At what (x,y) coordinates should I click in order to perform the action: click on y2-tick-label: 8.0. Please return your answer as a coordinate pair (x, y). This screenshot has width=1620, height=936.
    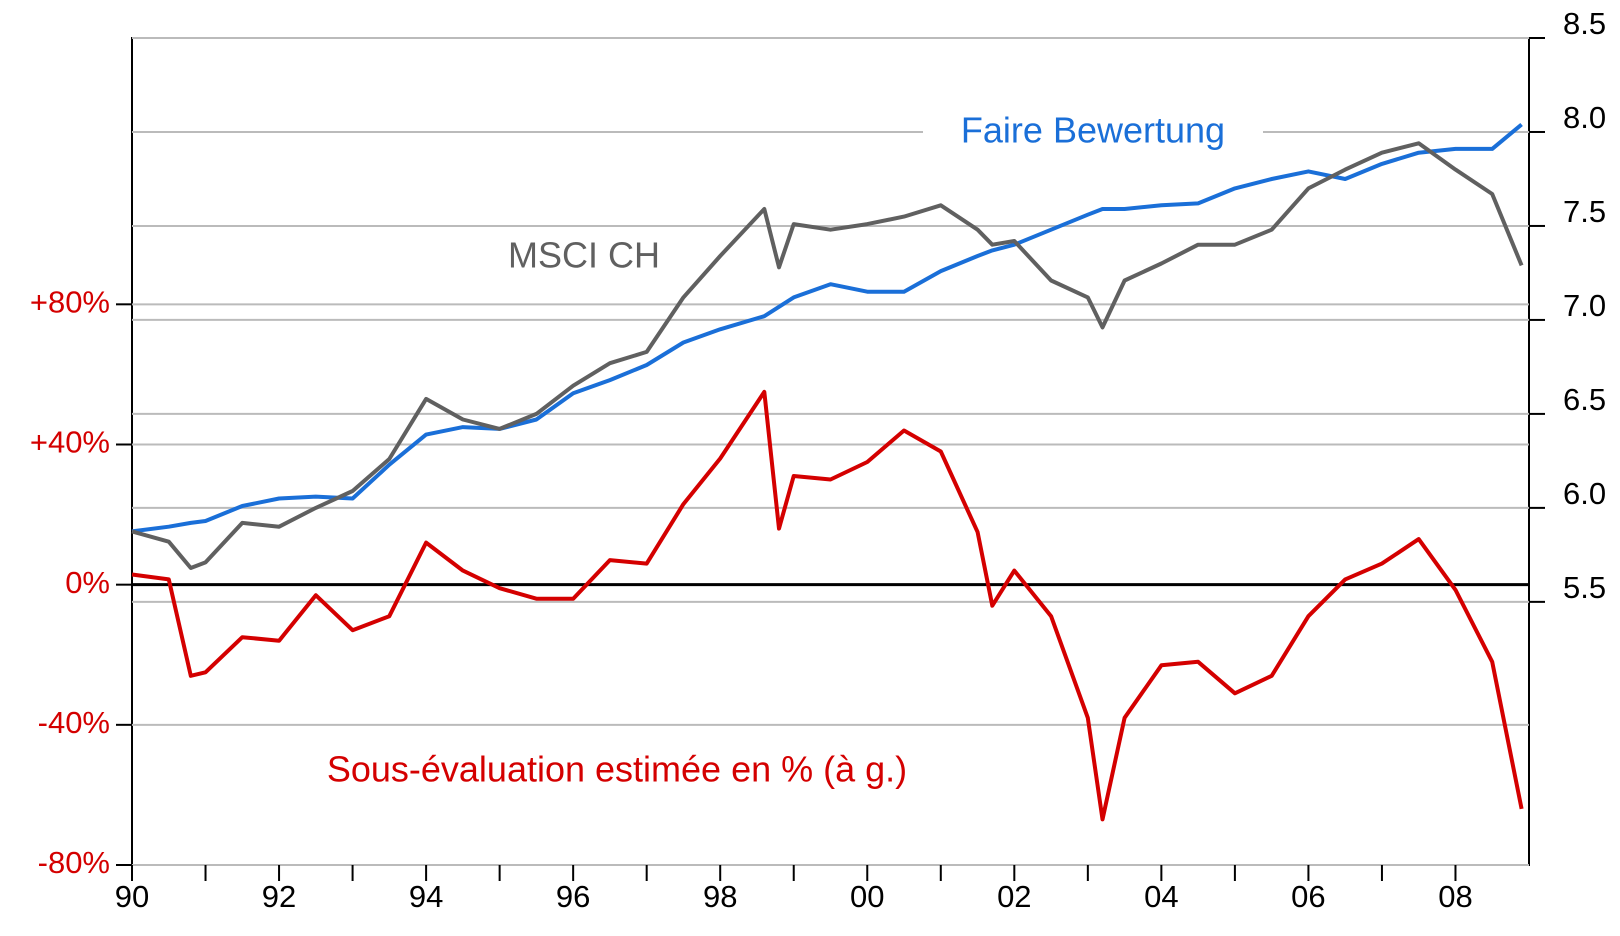
    Looking at the image, I should click on (1584, 117).